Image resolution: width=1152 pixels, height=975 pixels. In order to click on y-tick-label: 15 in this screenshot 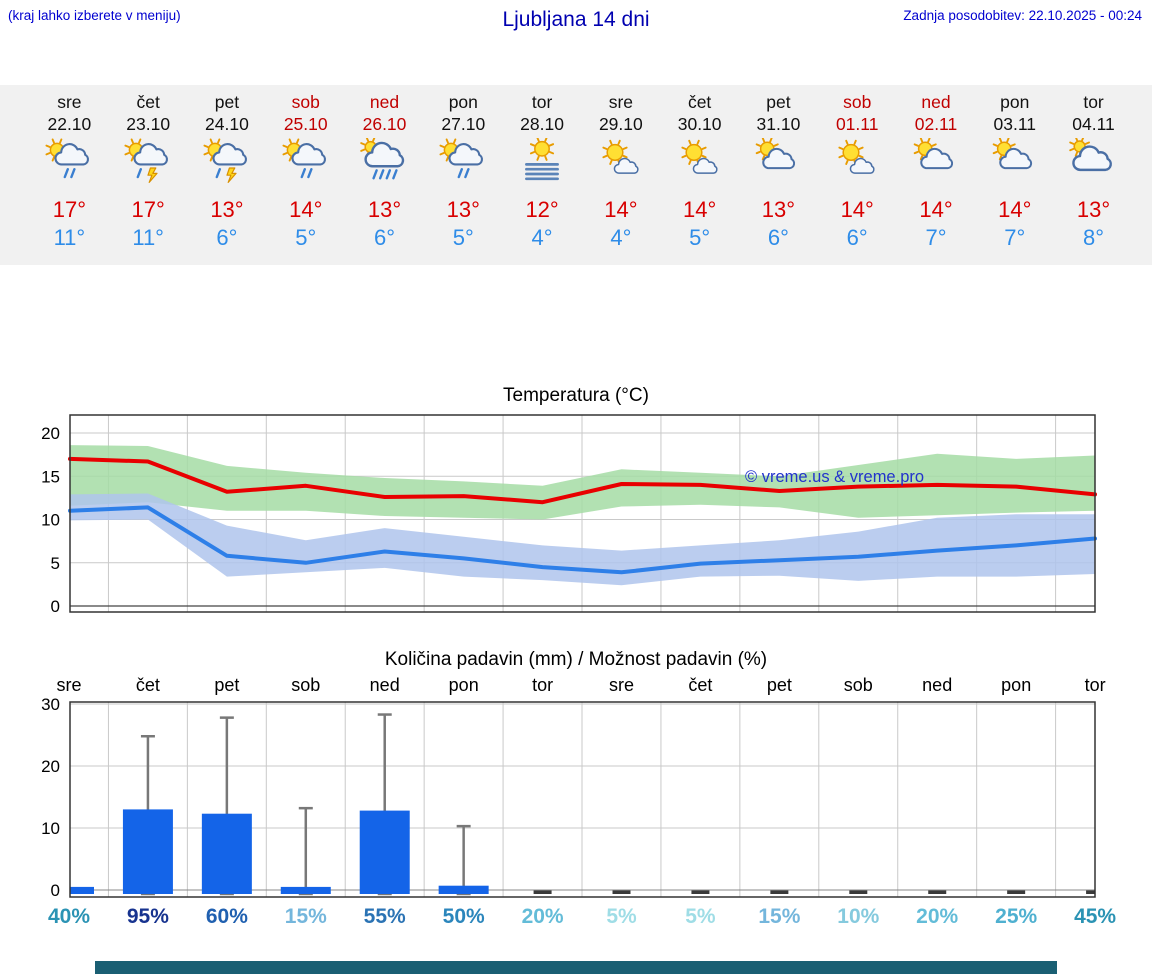, I will do `click(50, 476)`.